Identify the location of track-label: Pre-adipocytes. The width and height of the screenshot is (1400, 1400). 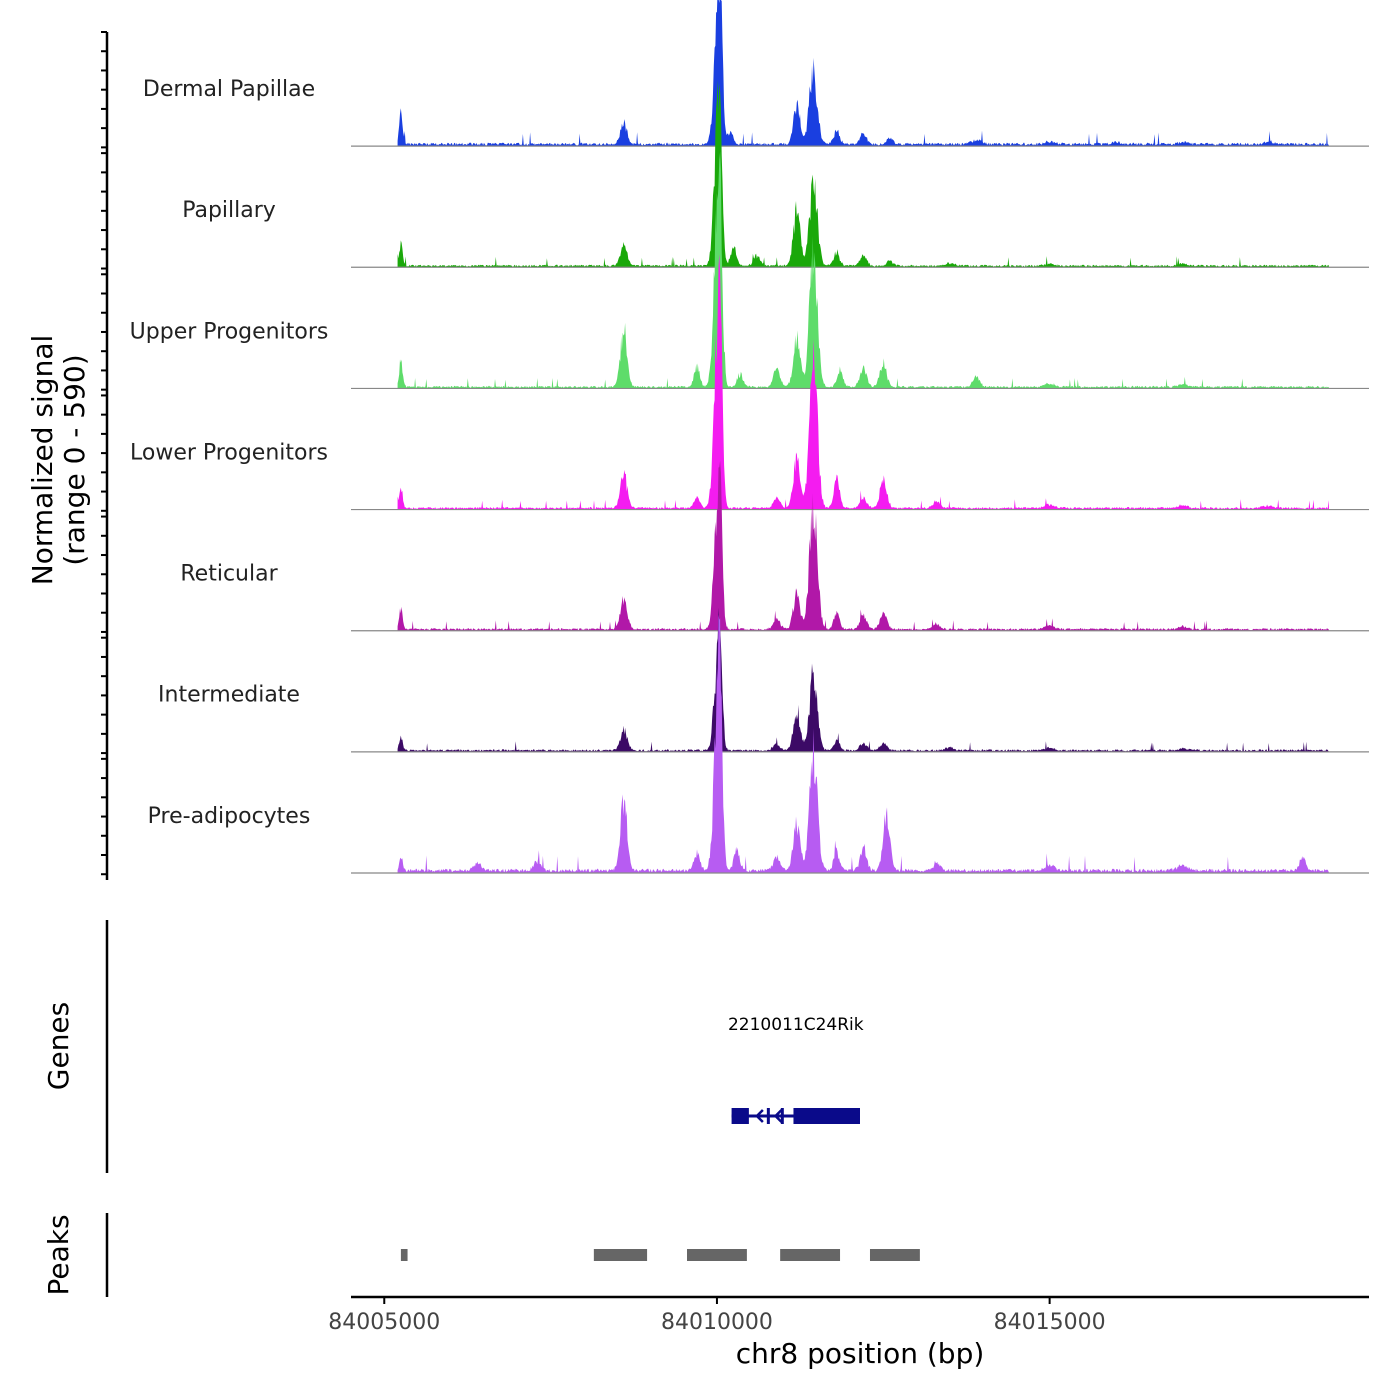
(229, 816).